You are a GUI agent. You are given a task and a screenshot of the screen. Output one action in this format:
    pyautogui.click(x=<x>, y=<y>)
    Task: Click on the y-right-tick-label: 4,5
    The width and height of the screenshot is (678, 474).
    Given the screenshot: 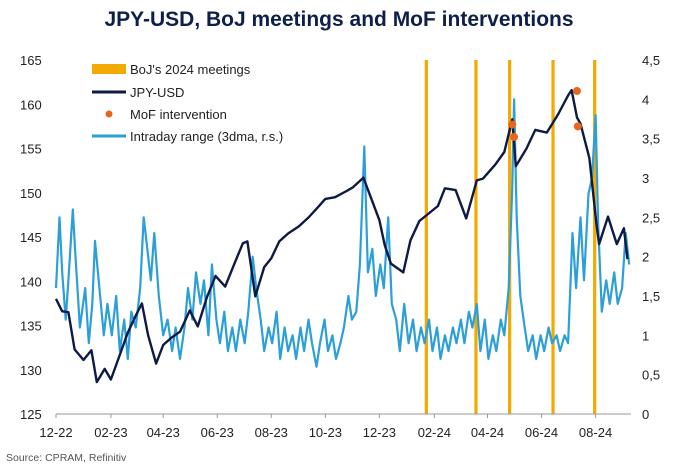 What is the action you would take?
    pyautogui.click(x=651, y=60)
    